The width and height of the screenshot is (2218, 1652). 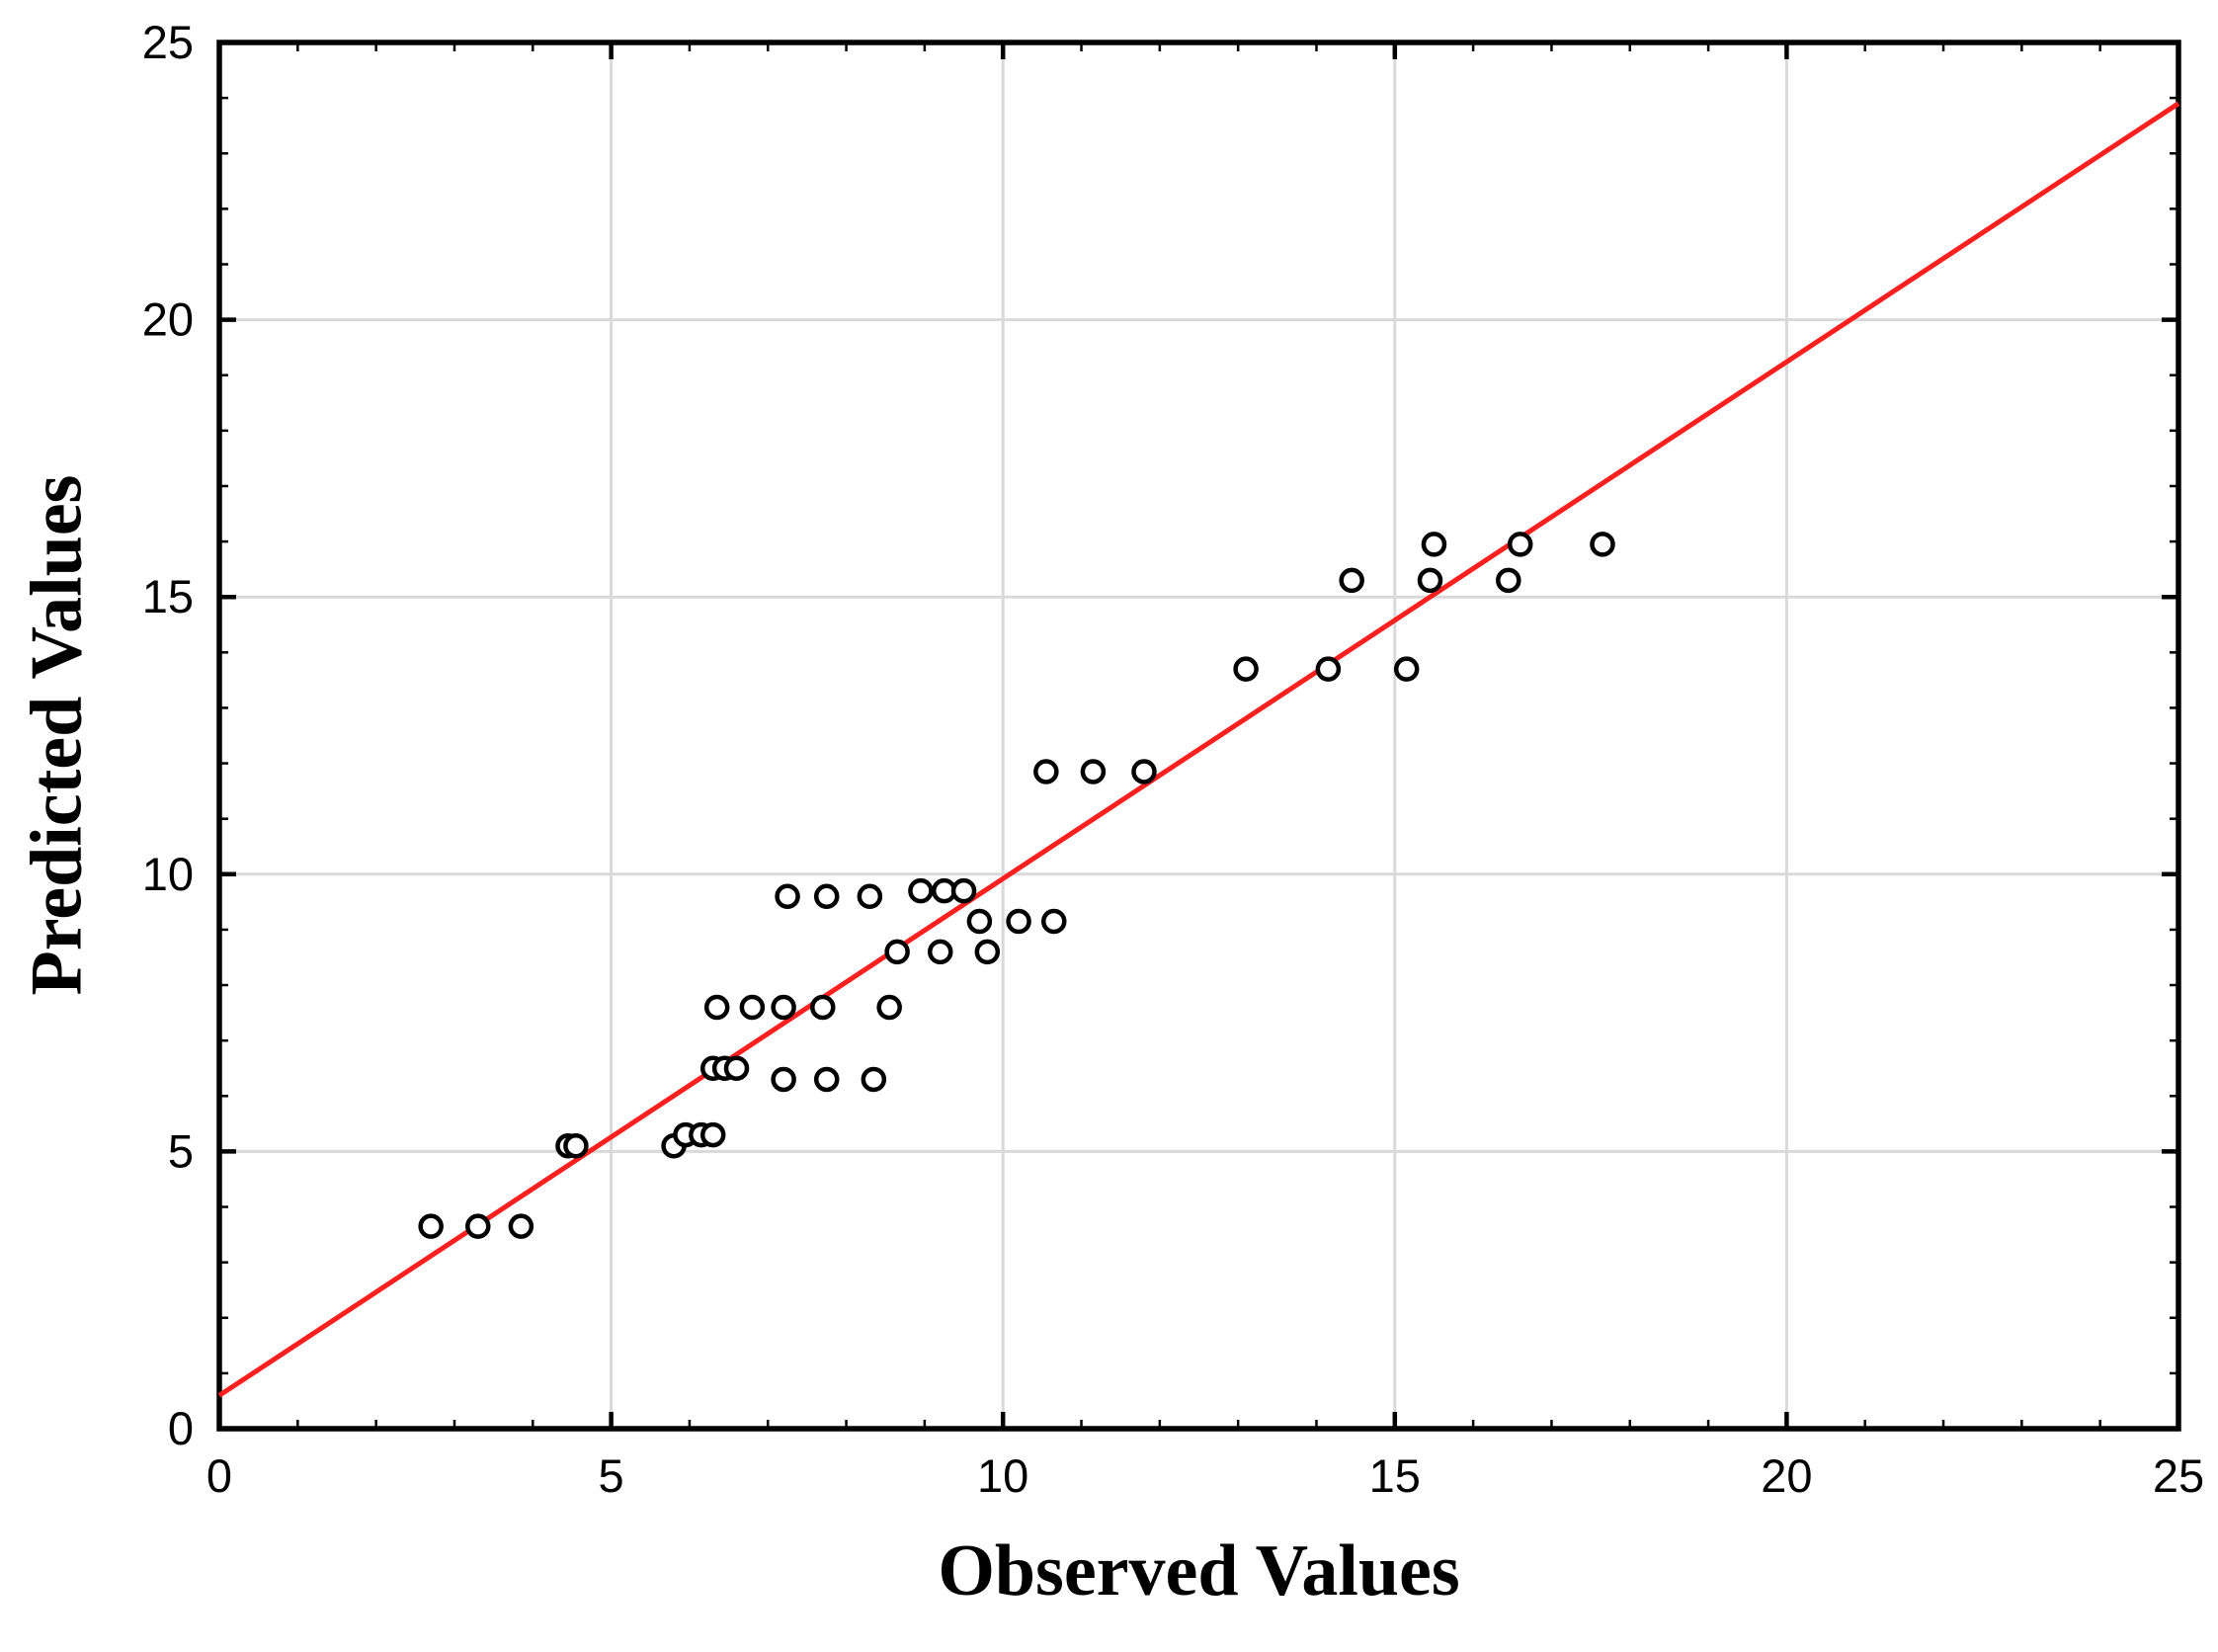 I want to click on x-tick-label: 10, so click(x=1002, y=1475).